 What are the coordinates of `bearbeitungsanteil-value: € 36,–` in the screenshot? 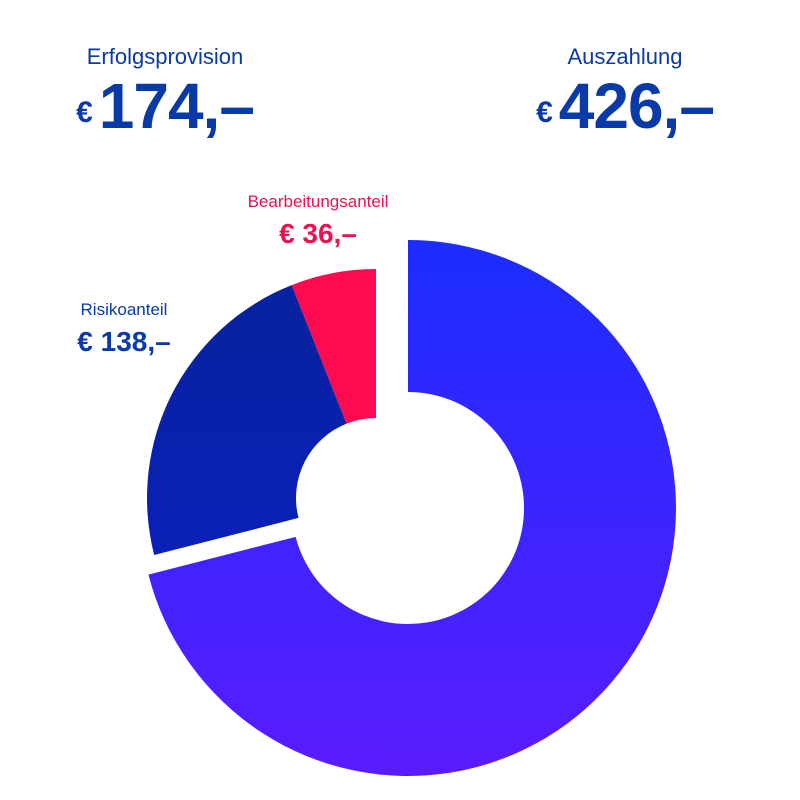 It's located at (318, 233).